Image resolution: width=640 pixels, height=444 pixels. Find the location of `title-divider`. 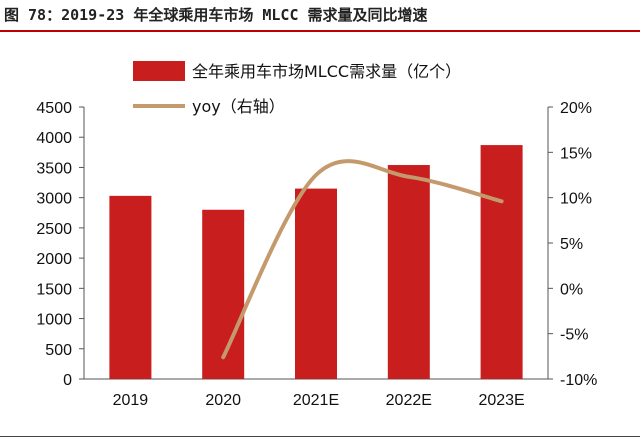

title-divider is located at coordinates (320, 31).